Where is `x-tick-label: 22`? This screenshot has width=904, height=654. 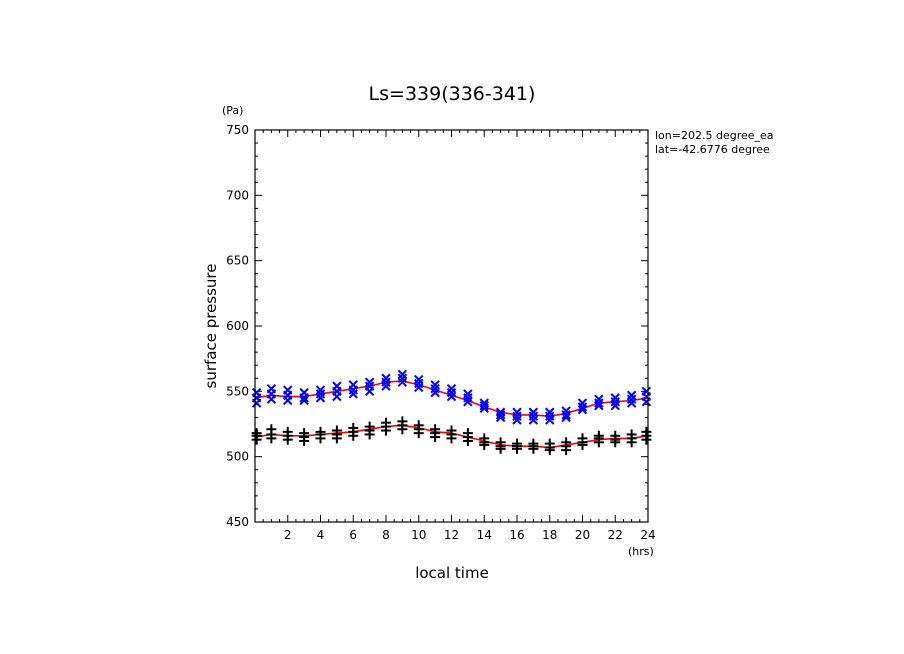 x-tick-label: 22 is located at coordinates (615, 535).